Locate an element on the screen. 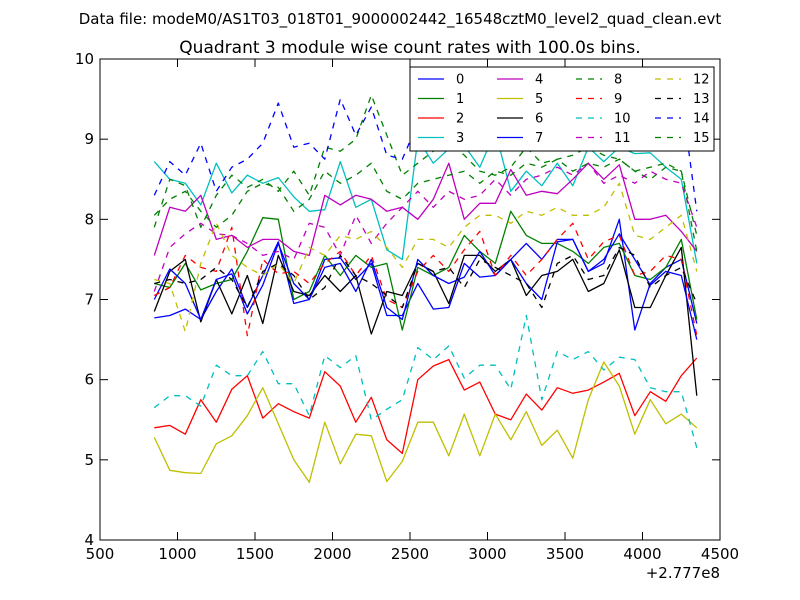  x-offset-label: +2.777e8 is located at coordinates (683, 573).